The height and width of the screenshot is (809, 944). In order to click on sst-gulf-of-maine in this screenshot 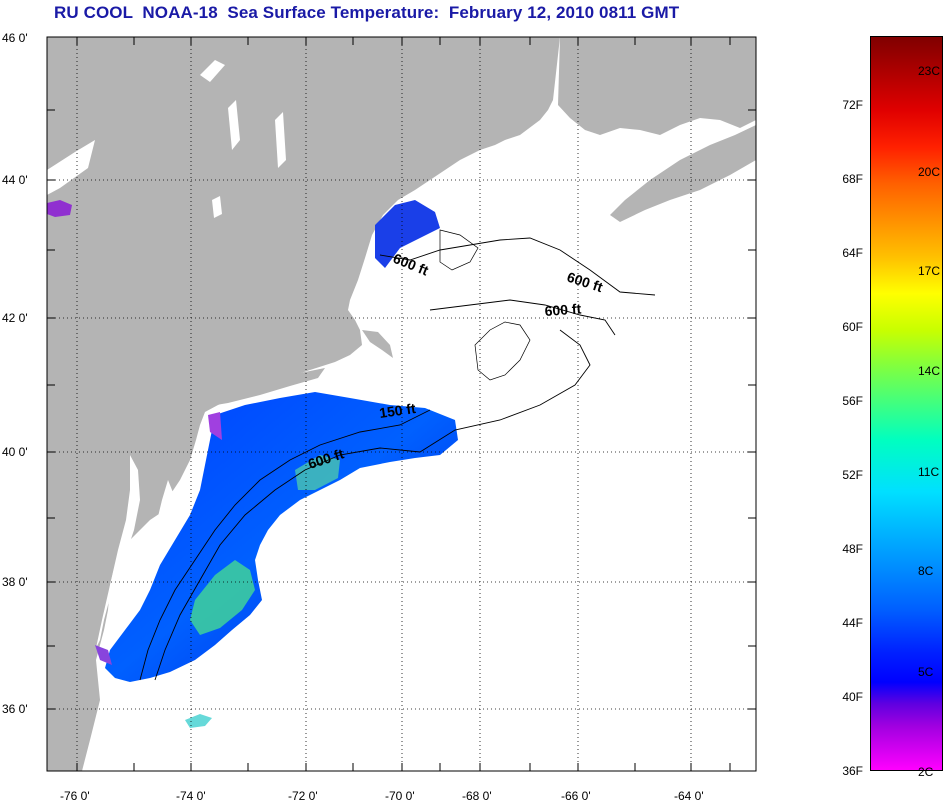, I will do `click(407, 234)`.